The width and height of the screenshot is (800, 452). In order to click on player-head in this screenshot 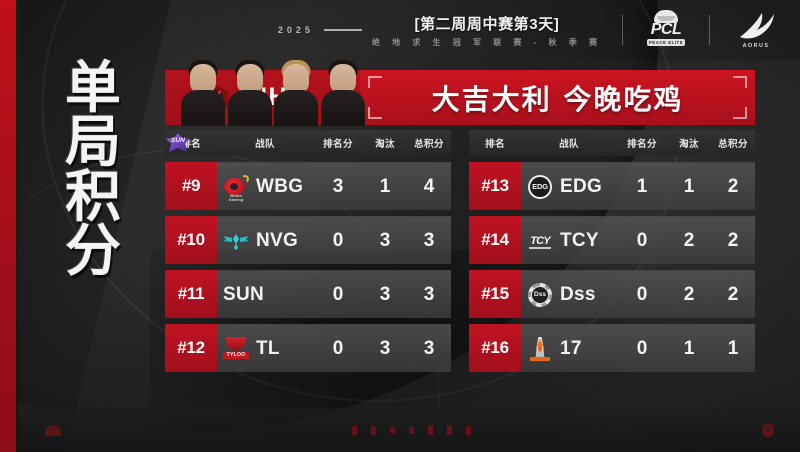, I will do `click(296, 79)`.